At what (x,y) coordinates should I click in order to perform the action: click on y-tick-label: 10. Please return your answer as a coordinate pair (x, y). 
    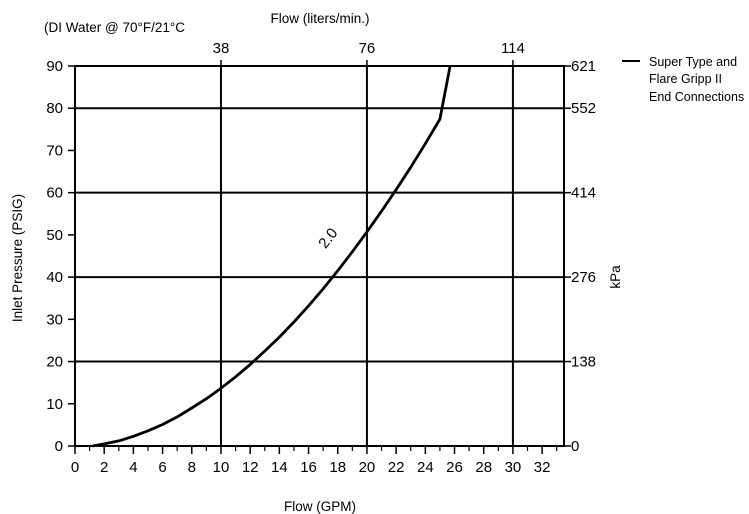
    Looking at the image, I should click on (54, 404).